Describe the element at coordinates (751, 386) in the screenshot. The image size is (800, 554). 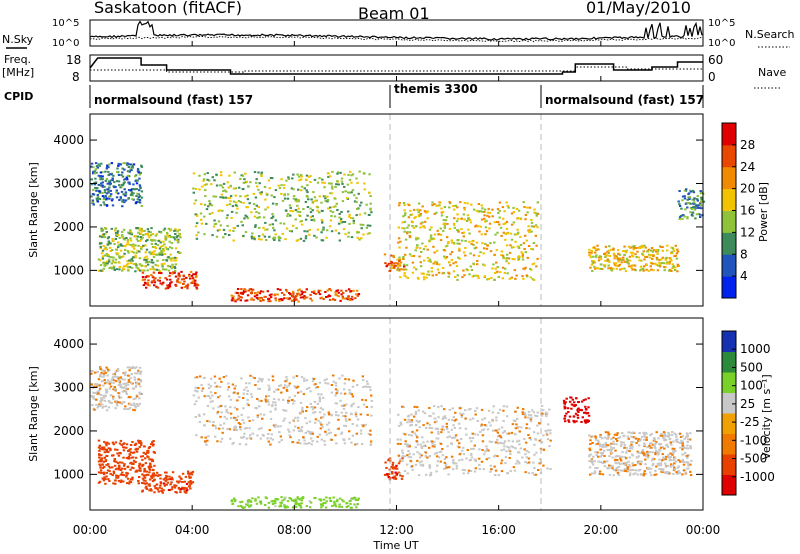
I see `velocity-colorbar-tick-label-2: 100` at that location.